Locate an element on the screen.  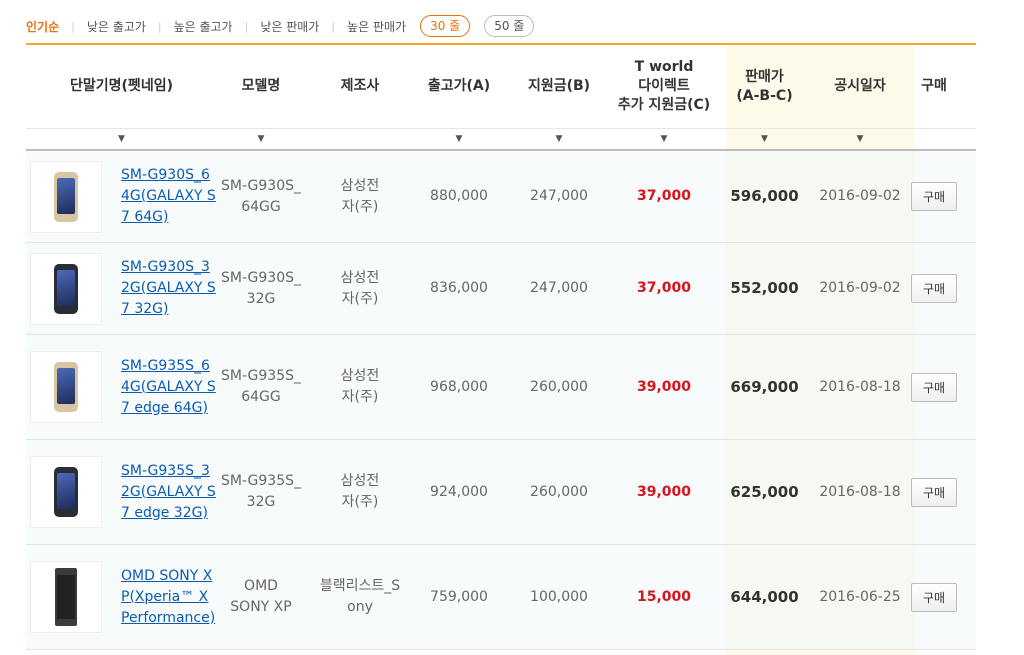
galaxy-s7-gold-icon is located at coordinates (66, 196).